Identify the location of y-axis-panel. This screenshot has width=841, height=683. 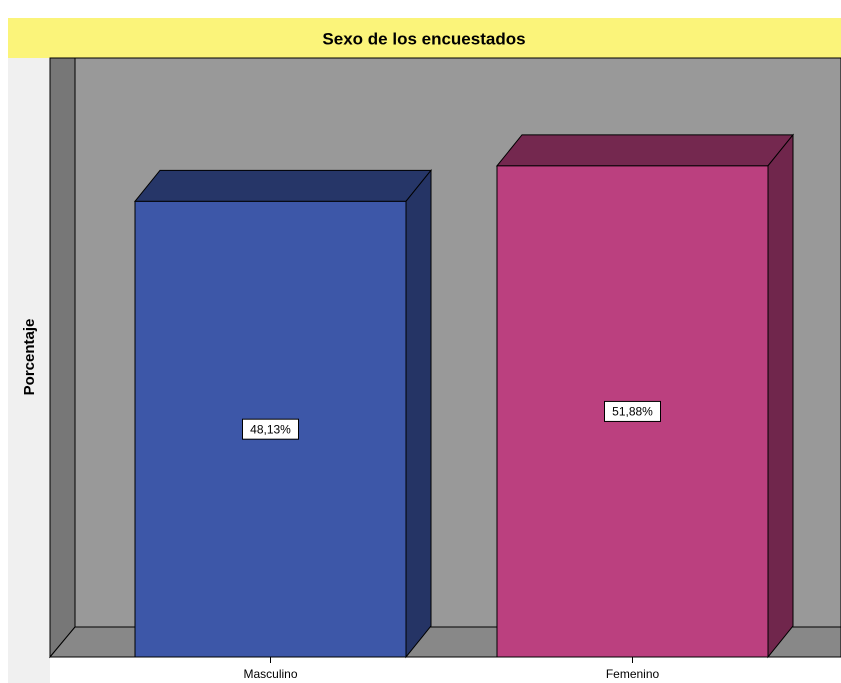
(29, 370).